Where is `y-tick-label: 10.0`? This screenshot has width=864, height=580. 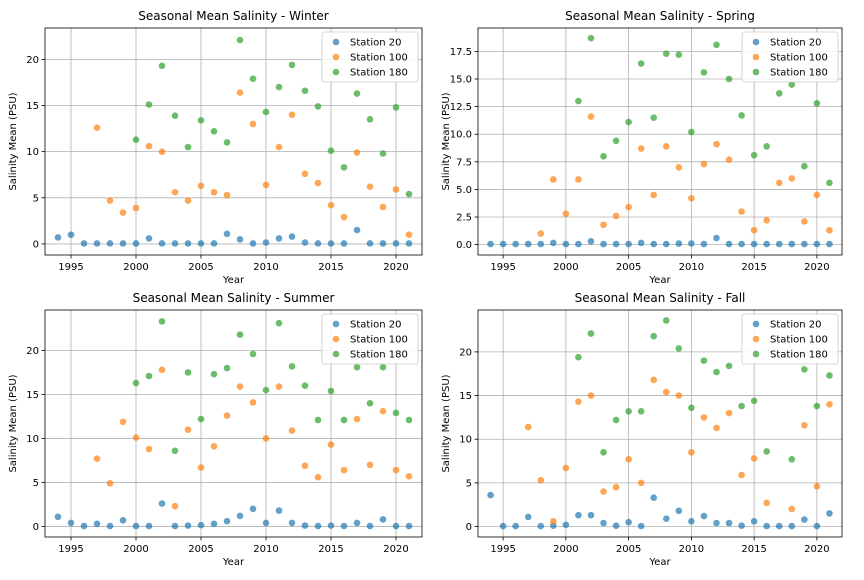 y-tick-label: 10.0 is located at coordinates (461, 135).